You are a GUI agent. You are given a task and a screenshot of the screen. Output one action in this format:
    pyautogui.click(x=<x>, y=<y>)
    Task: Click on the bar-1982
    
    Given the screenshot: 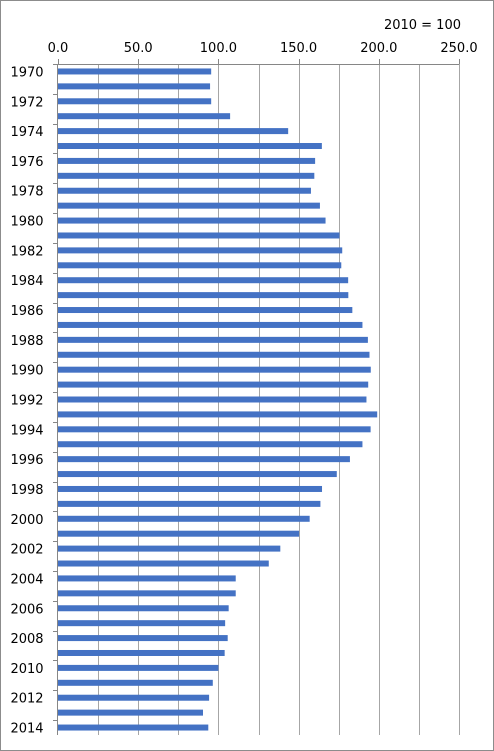 What is the action you would take?
    pyautogui.click(x=200, y=250)
    